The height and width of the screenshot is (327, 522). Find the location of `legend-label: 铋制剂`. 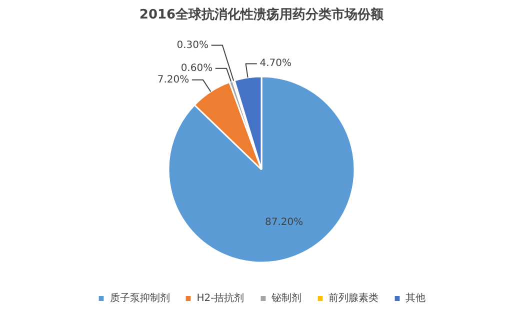

legend-label: 铋制剂 is located at coordinates (286, 298).